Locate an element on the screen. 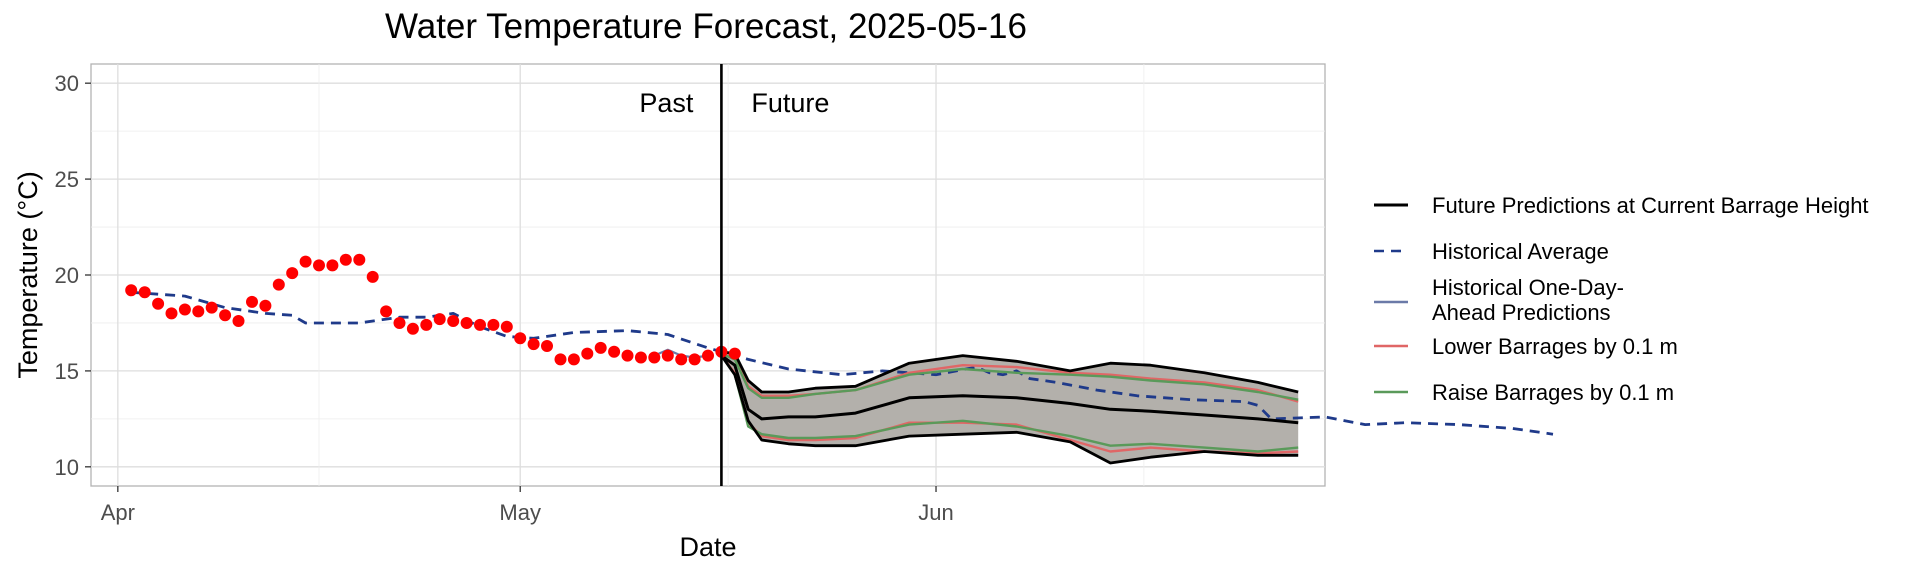 This screenshot has height=576, width=1920. lower-barrages-upper-line is located at coordinates (1010, 377).